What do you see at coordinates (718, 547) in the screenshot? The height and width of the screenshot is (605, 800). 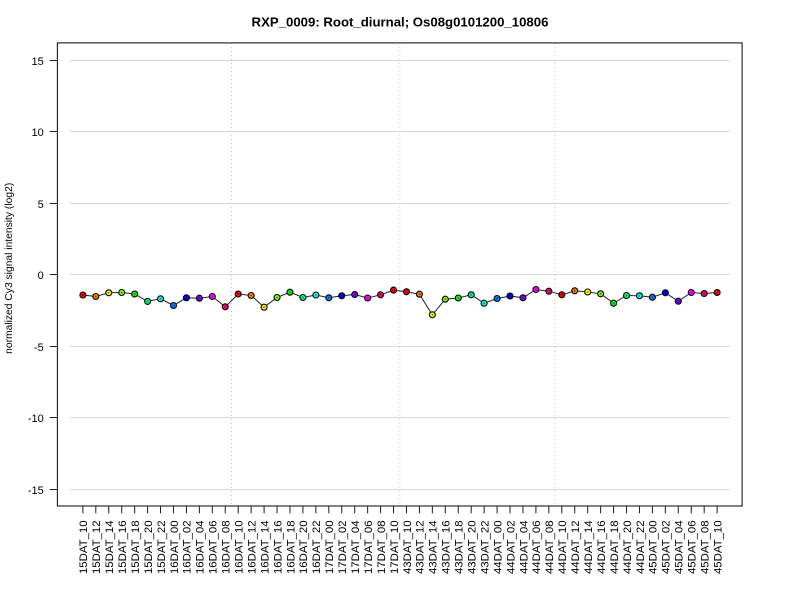 I see `svg-text: 45DAT_10` at bounding box center [718, 547].